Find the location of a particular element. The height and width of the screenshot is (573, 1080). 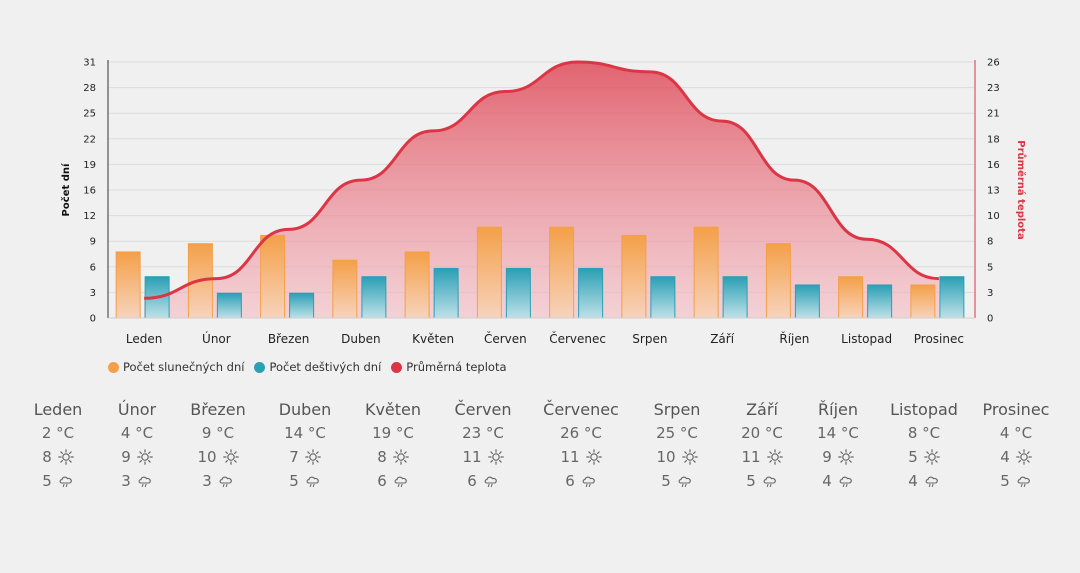

y-tick-label: 6 is located at coordinates (93, 267).